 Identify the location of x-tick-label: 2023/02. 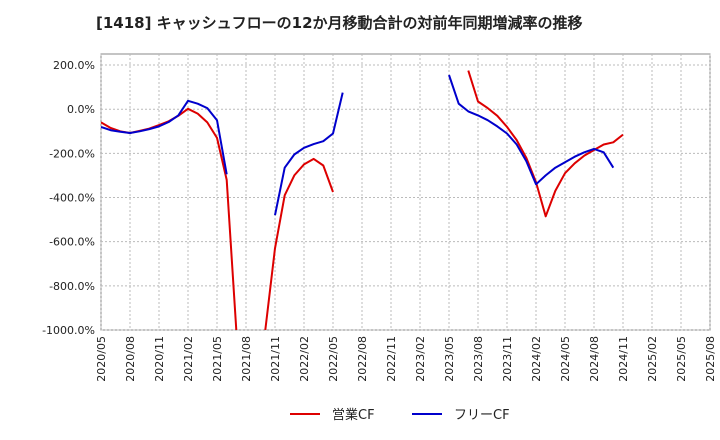
(420, 359).